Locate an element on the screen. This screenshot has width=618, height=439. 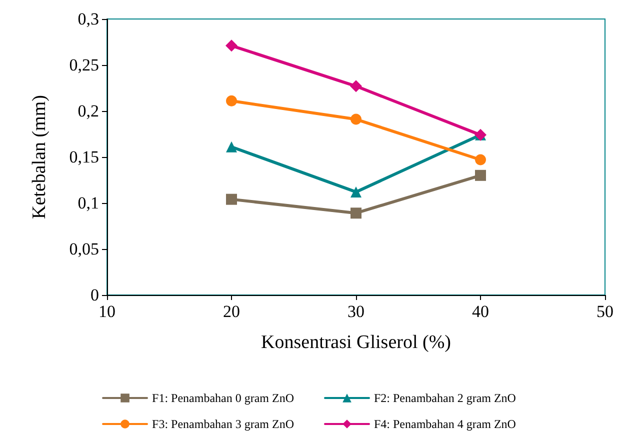
y-tick-label: 0,15 is located at coordinates (84, 157).